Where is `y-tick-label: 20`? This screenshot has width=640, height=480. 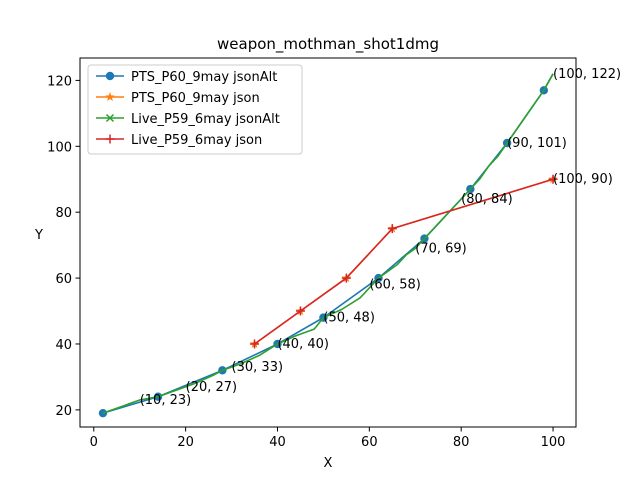
y-tick-label: 20 is located at coordinates (63, 411).